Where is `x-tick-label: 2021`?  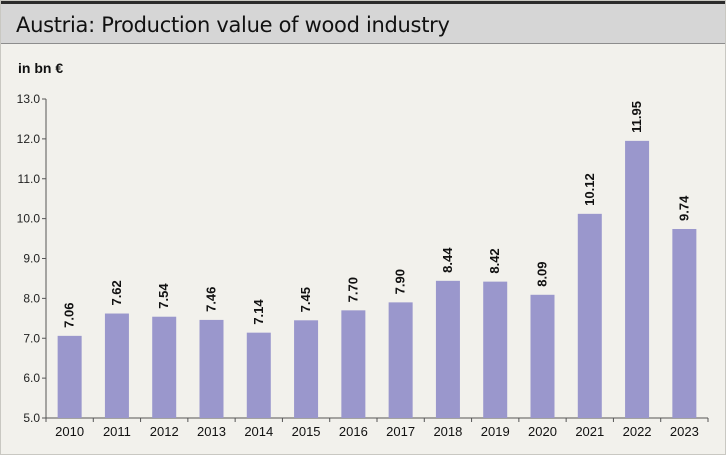 x-tick-label: 2021 is located at coordinates (589, 431).